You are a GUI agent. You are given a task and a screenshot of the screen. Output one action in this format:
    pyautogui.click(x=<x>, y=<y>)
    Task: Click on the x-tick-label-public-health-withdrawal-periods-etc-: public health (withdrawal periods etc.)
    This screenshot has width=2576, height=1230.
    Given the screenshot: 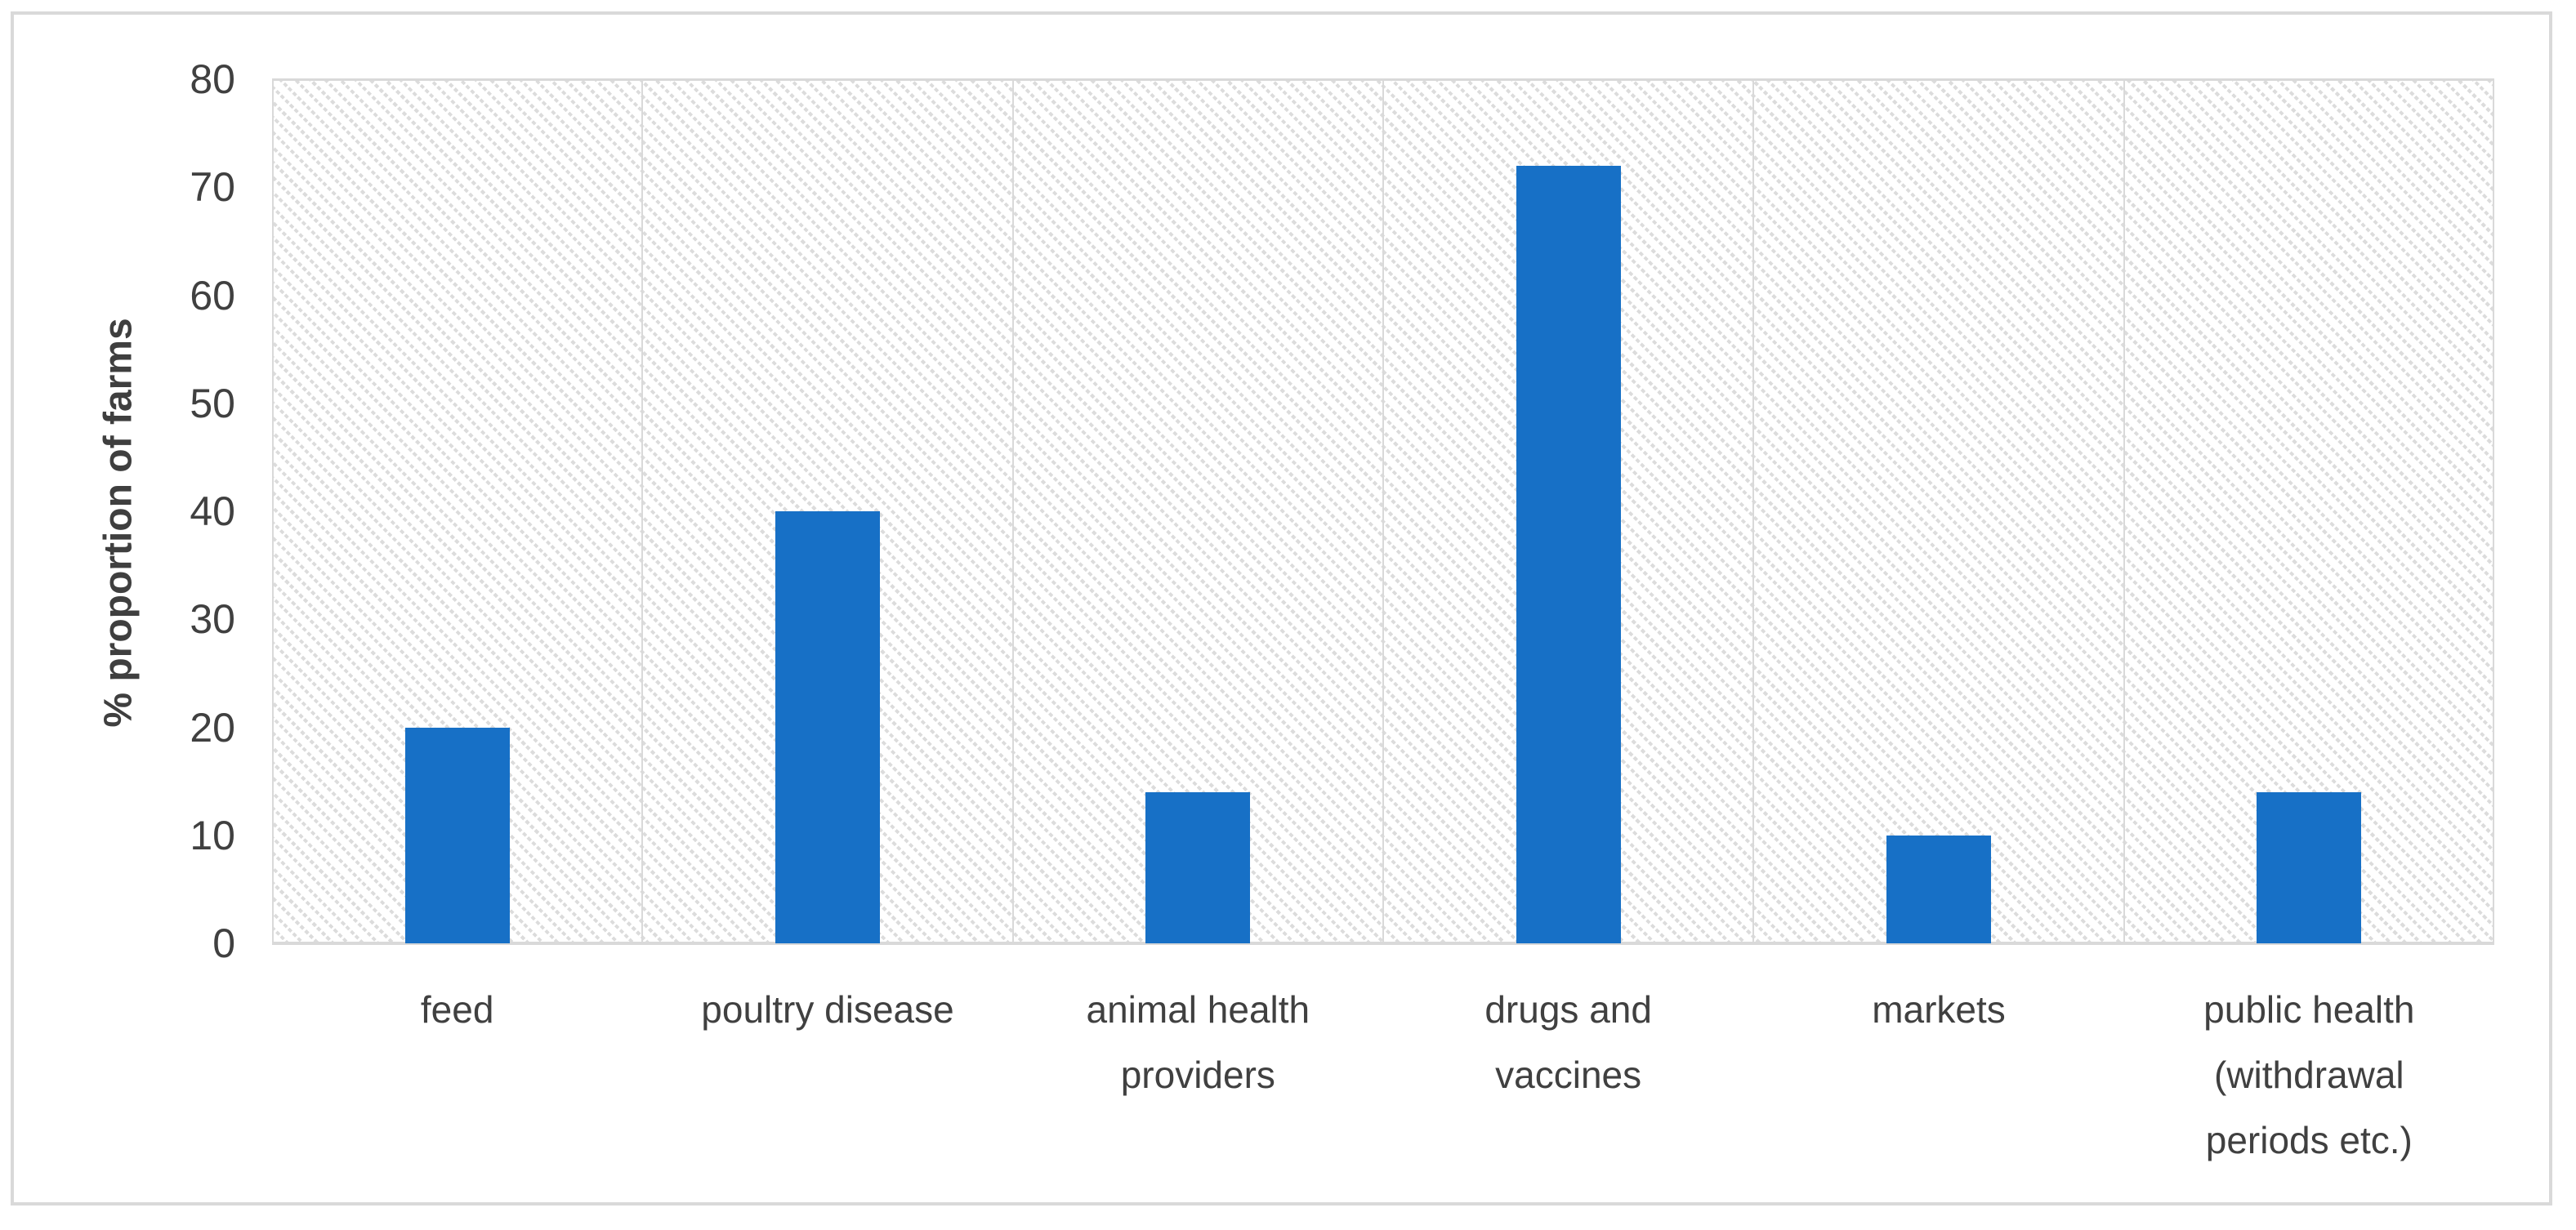 What is the action you would take?
    pyautogui.click(x=2309, y=1075)
    